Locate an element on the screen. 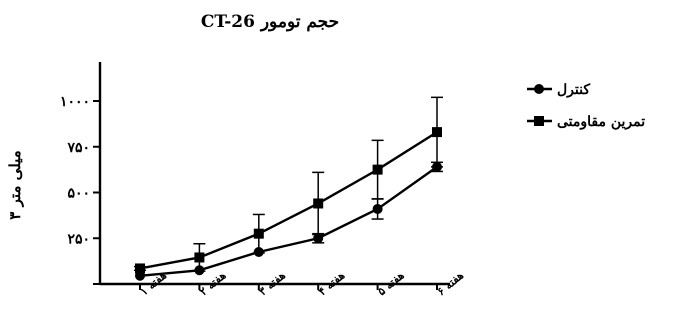 Image resolution: width=689 pixels, height=331 pixels. x-axis: هفته ۱ هفته ۲ هفته ۳ هفته ۴ هفته ۵ هفته ۶ is located at coordinates (283, 284).